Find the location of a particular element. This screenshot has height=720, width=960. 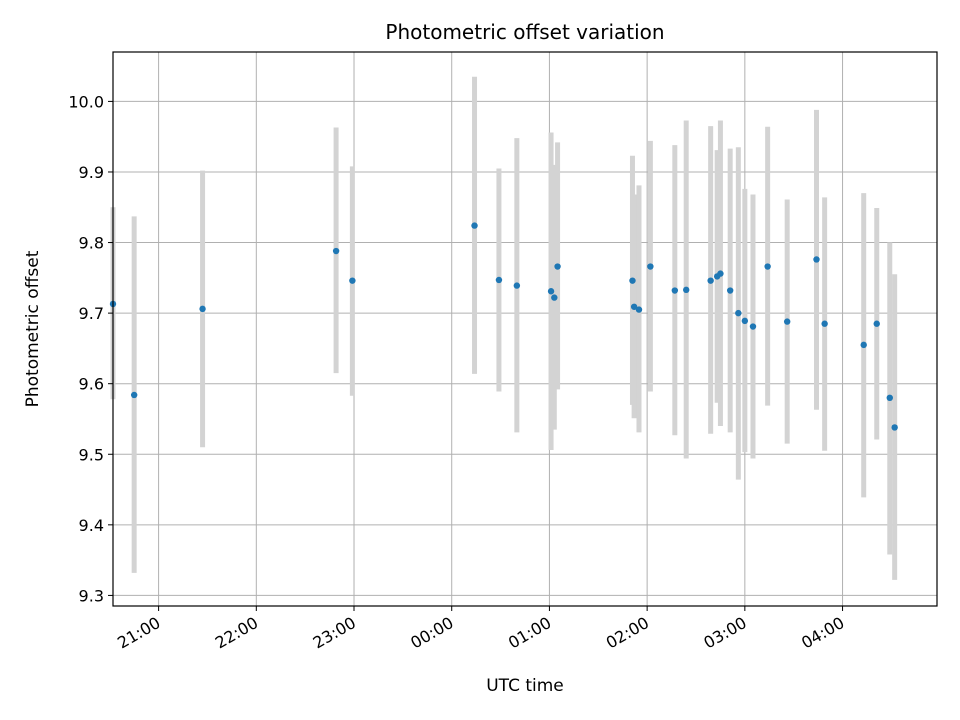

y-tick-label: 9.7 is located at coordinates (91, 313).